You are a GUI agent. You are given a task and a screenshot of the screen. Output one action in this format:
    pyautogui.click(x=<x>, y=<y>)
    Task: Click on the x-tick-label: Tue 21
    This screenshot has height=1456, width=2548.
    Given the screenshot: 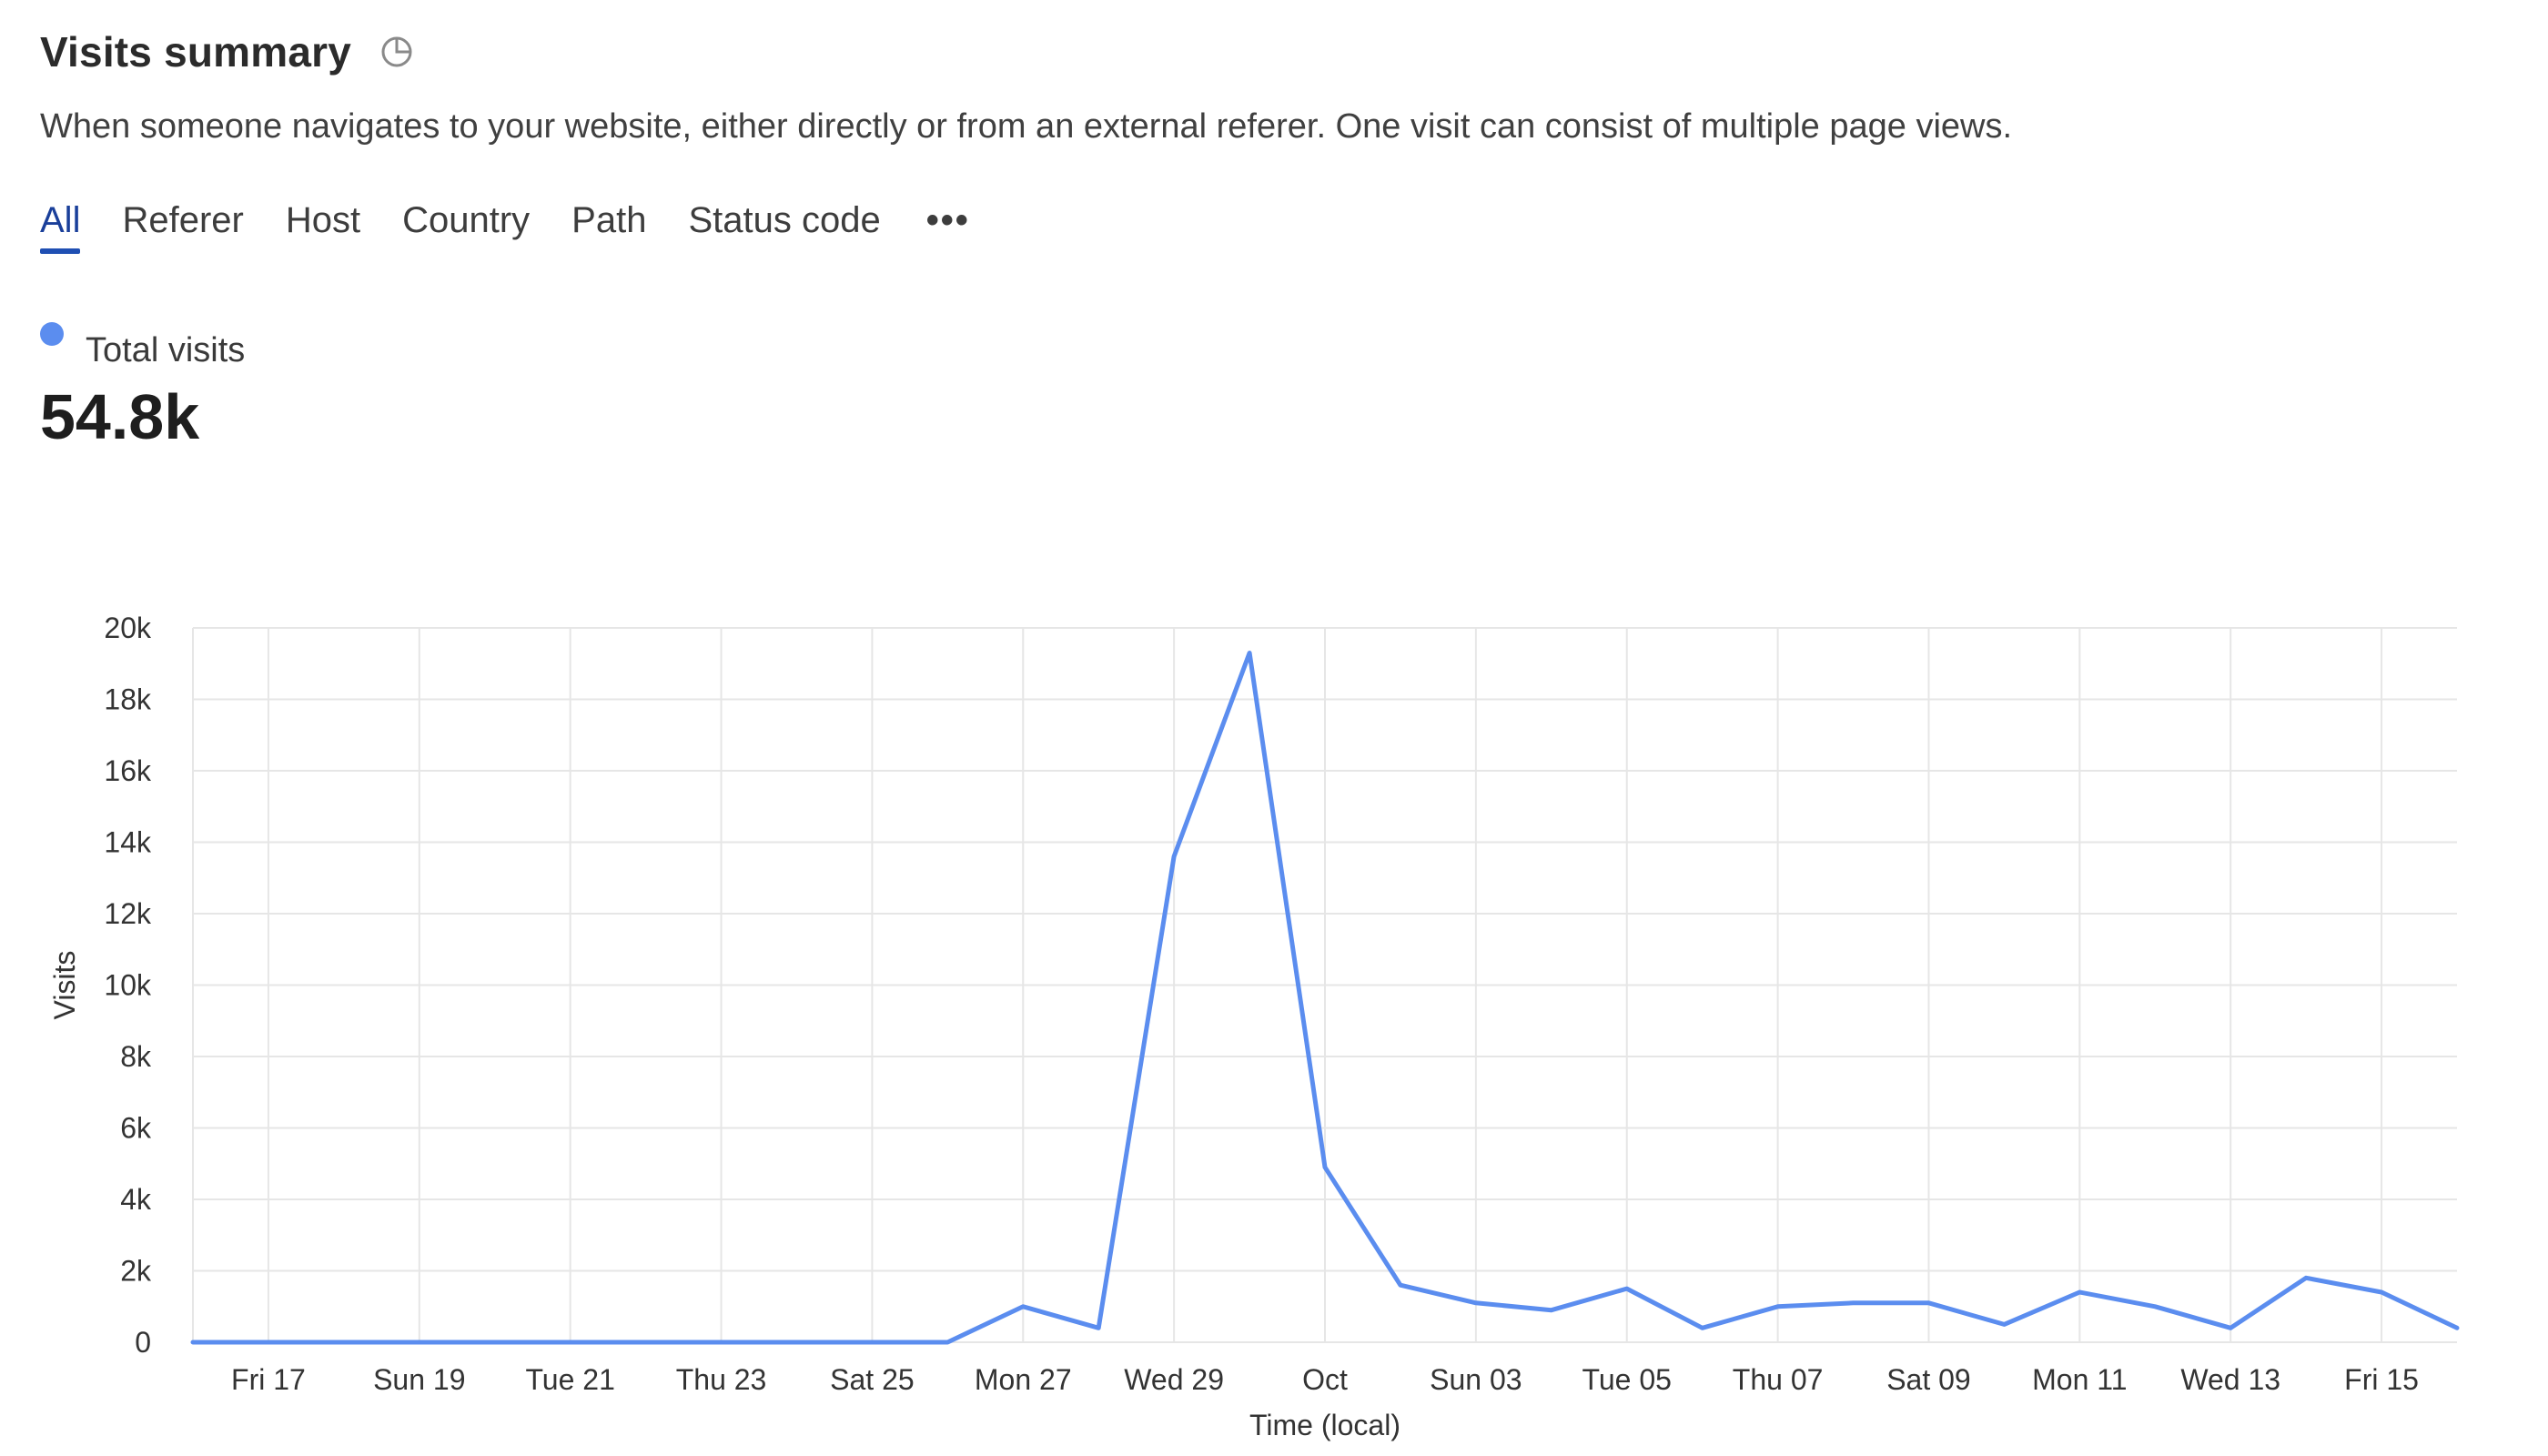 What is the action you would take?
    pyautogui.click(x=570, y=1379)
    